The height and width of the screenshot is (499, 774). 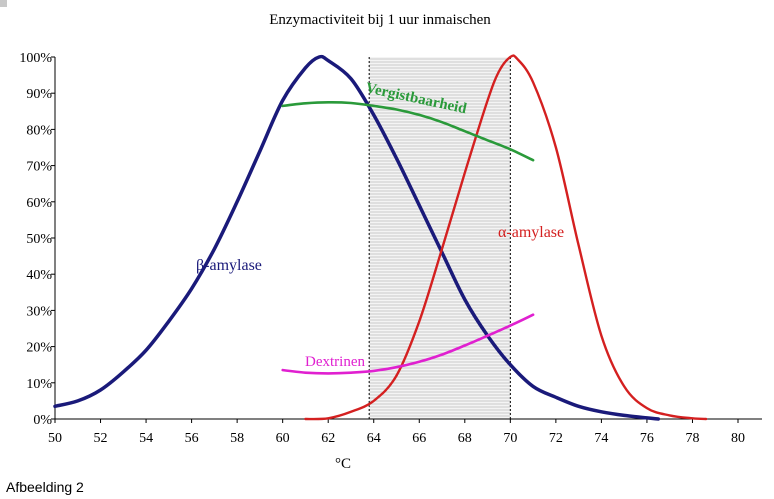 I want to click on x-tick-label: 80, so click(x=738, y=438).